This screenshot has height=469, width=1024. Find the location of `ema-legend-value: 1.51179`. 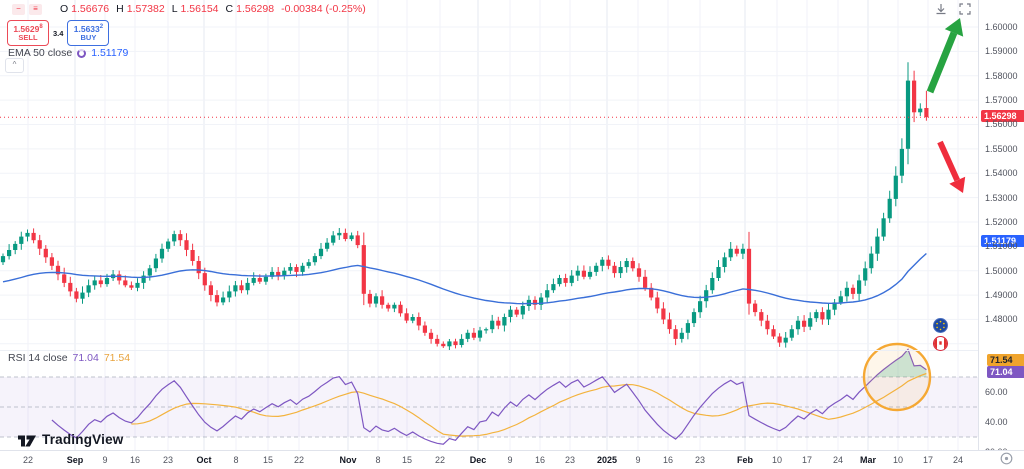

ema-legend-value: 1.51179 is located at coordinates (110, 53).